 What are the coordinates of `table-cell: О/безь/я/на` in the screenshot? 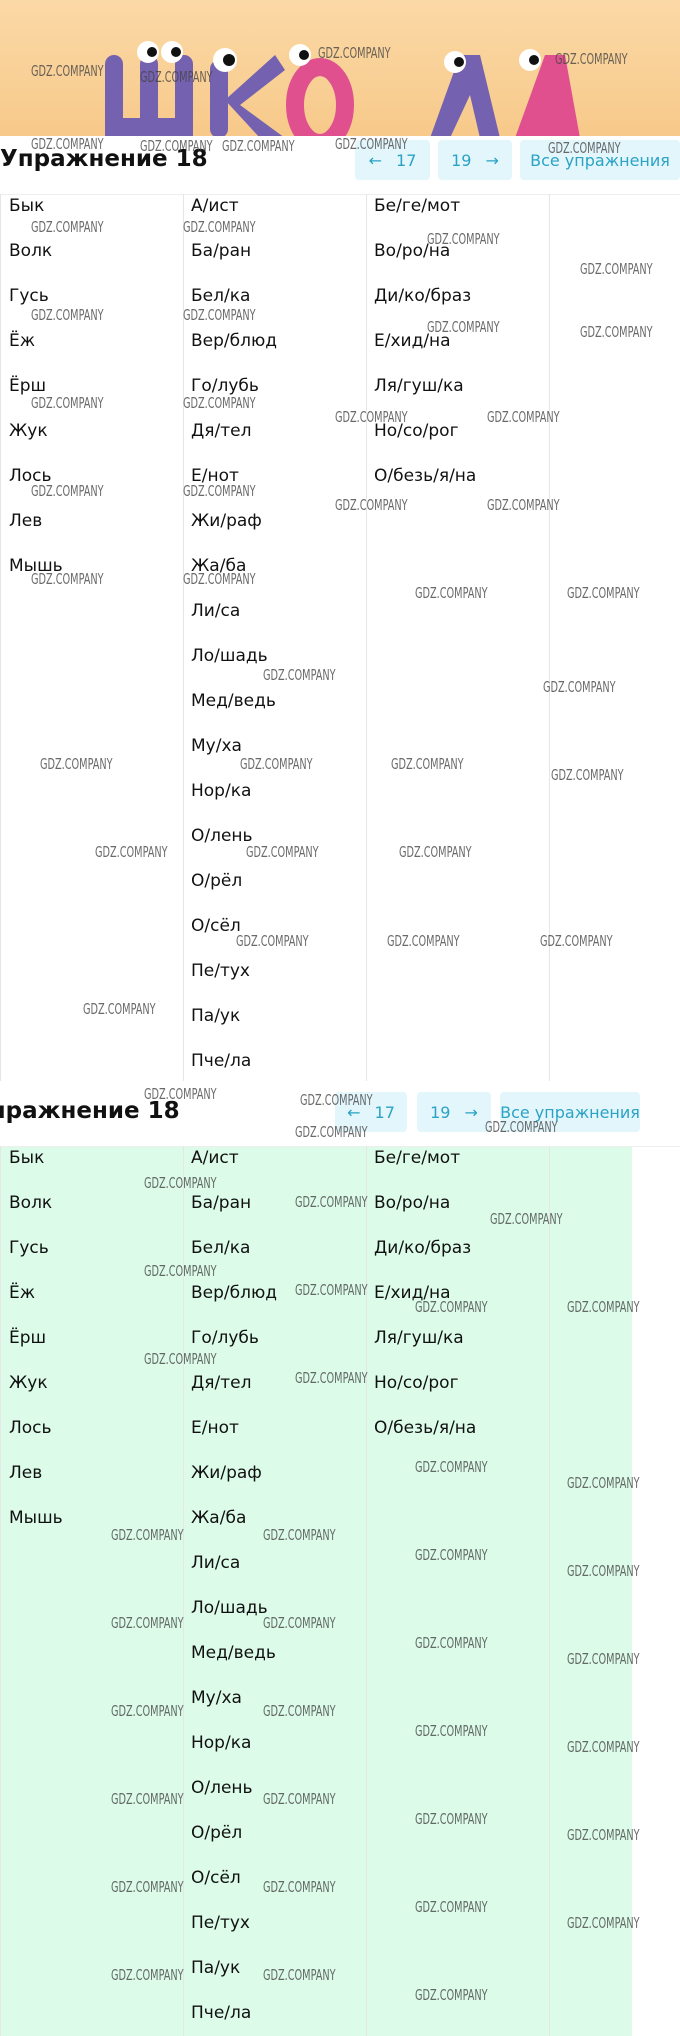 It's located at (425, 1428).